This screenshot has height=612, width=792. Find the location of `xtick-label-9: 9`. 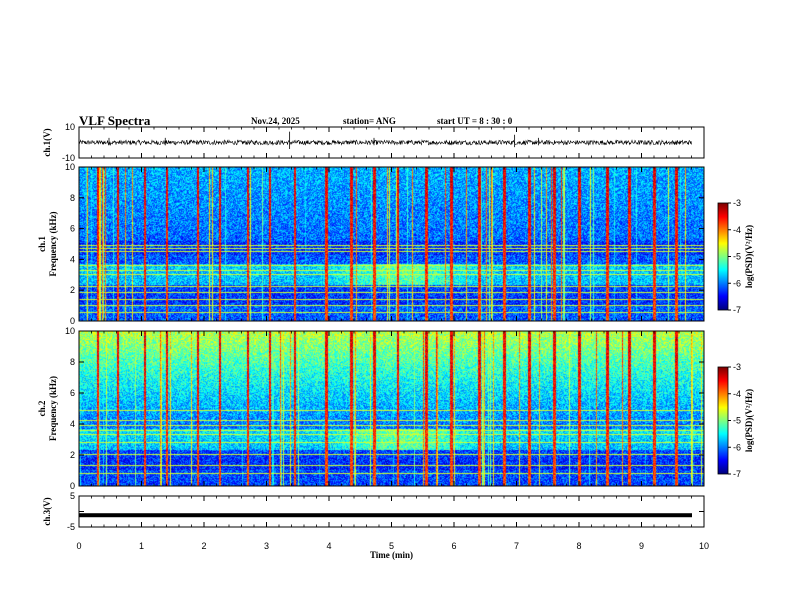

xtick-label-9: 9 is located at coordinates (641, 546).